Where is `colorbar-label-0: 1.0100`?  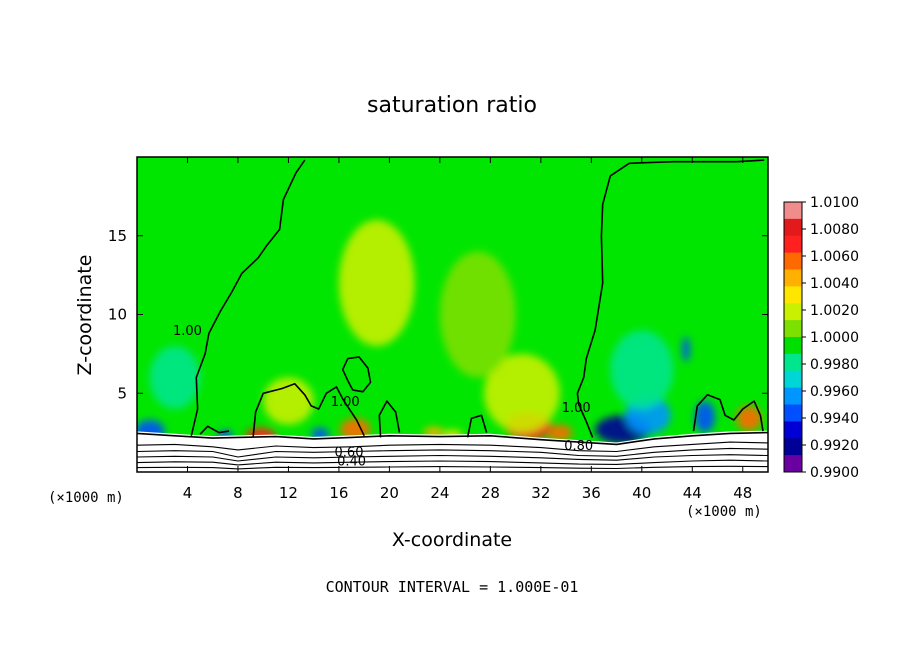
colorbar-label-0: 1.0100 is located at coordinates (834, 203).